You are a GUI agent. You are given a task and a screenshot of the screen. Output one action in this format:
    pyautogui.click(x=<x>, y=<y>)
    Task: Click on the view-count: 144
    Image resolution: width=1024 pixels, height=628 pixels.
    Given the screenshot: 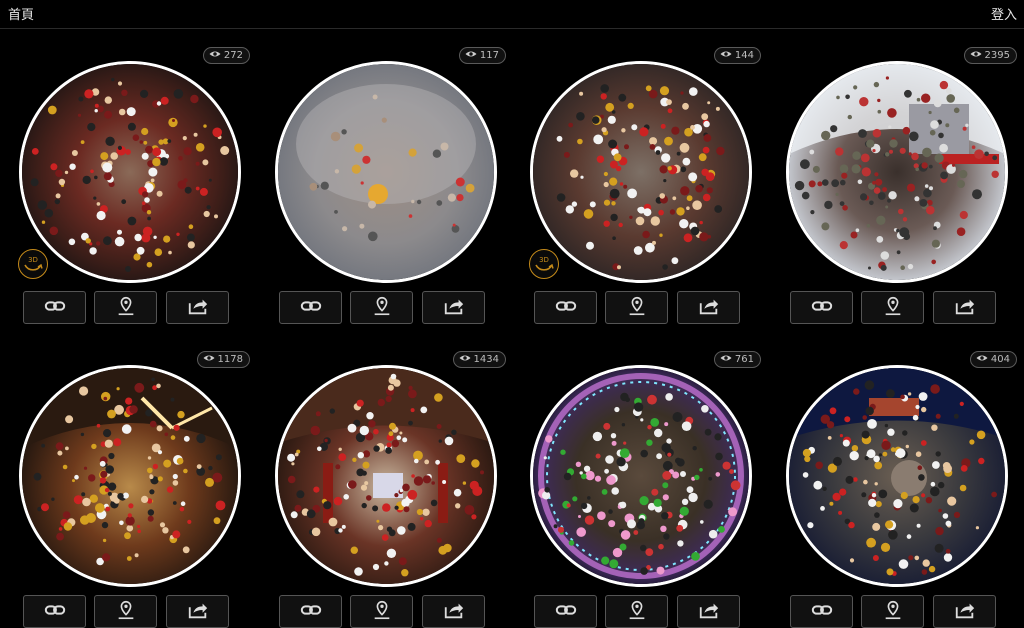 What is the action you would take?
    pyautogui.click(x=744, y=55)
    